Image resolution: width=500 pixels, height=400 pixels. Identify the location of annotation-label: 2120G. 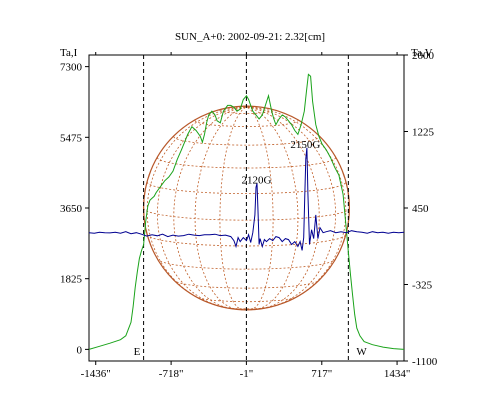
(256, 180).